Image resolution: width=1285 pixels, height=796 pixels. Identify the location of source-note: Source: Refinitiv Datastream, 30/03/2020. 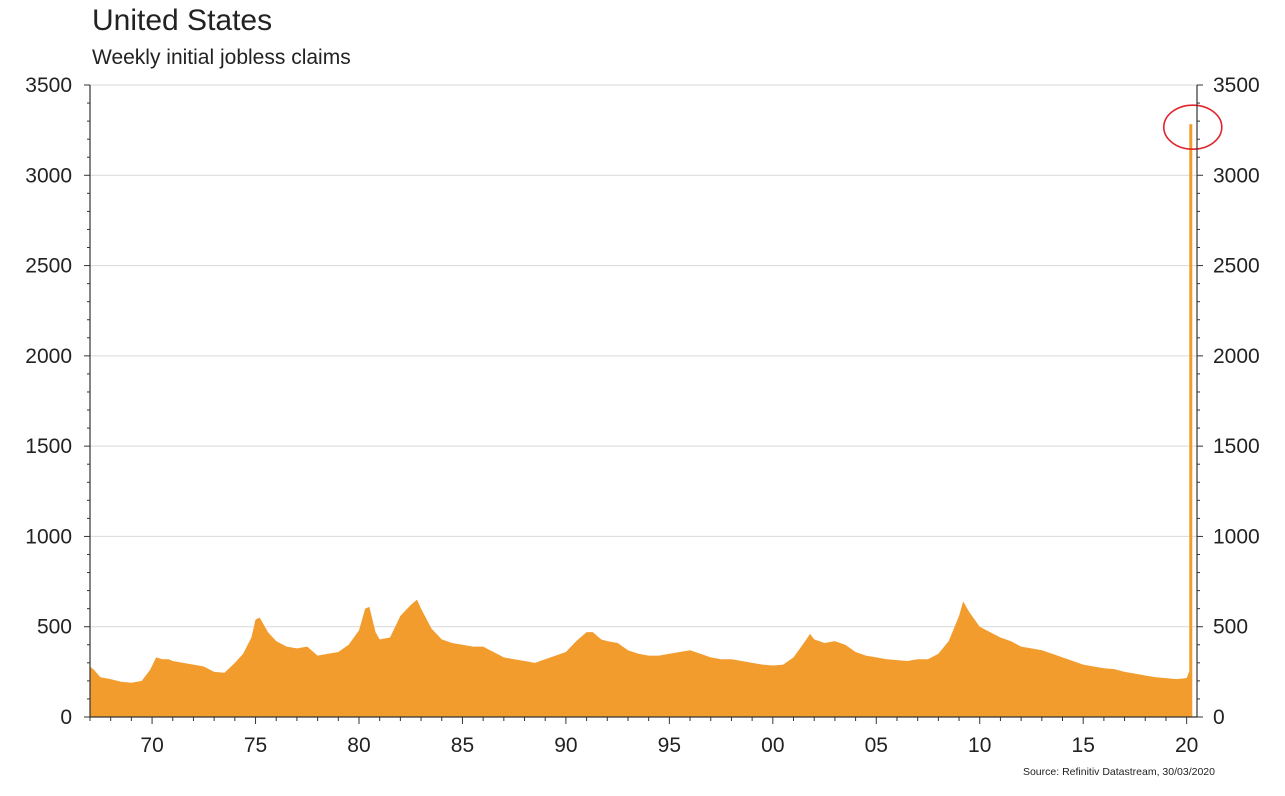
(1118, 772).